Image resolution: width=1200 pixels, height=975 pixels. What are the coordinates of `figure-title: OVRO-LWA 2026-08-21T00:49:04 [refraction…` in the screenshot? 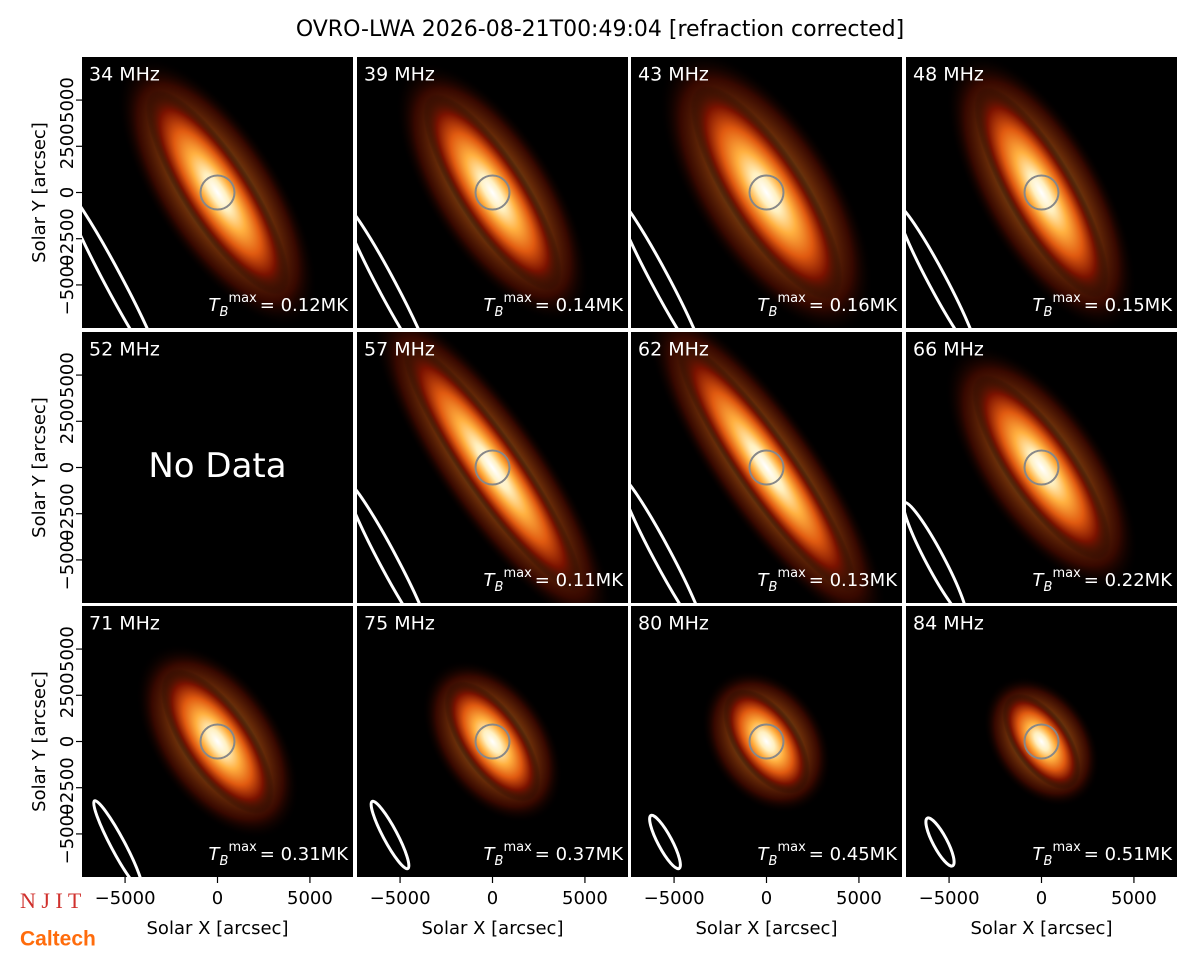 It's located at (600, 29).